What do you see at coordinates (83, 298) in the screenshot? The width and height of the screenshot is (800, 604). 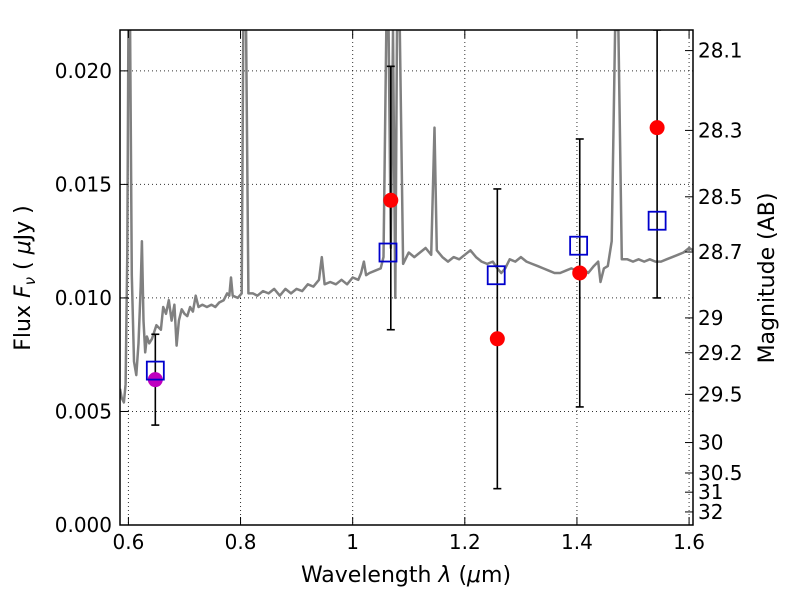 I see `y-tick-label: 0.010` at bounding box center [83, 298].